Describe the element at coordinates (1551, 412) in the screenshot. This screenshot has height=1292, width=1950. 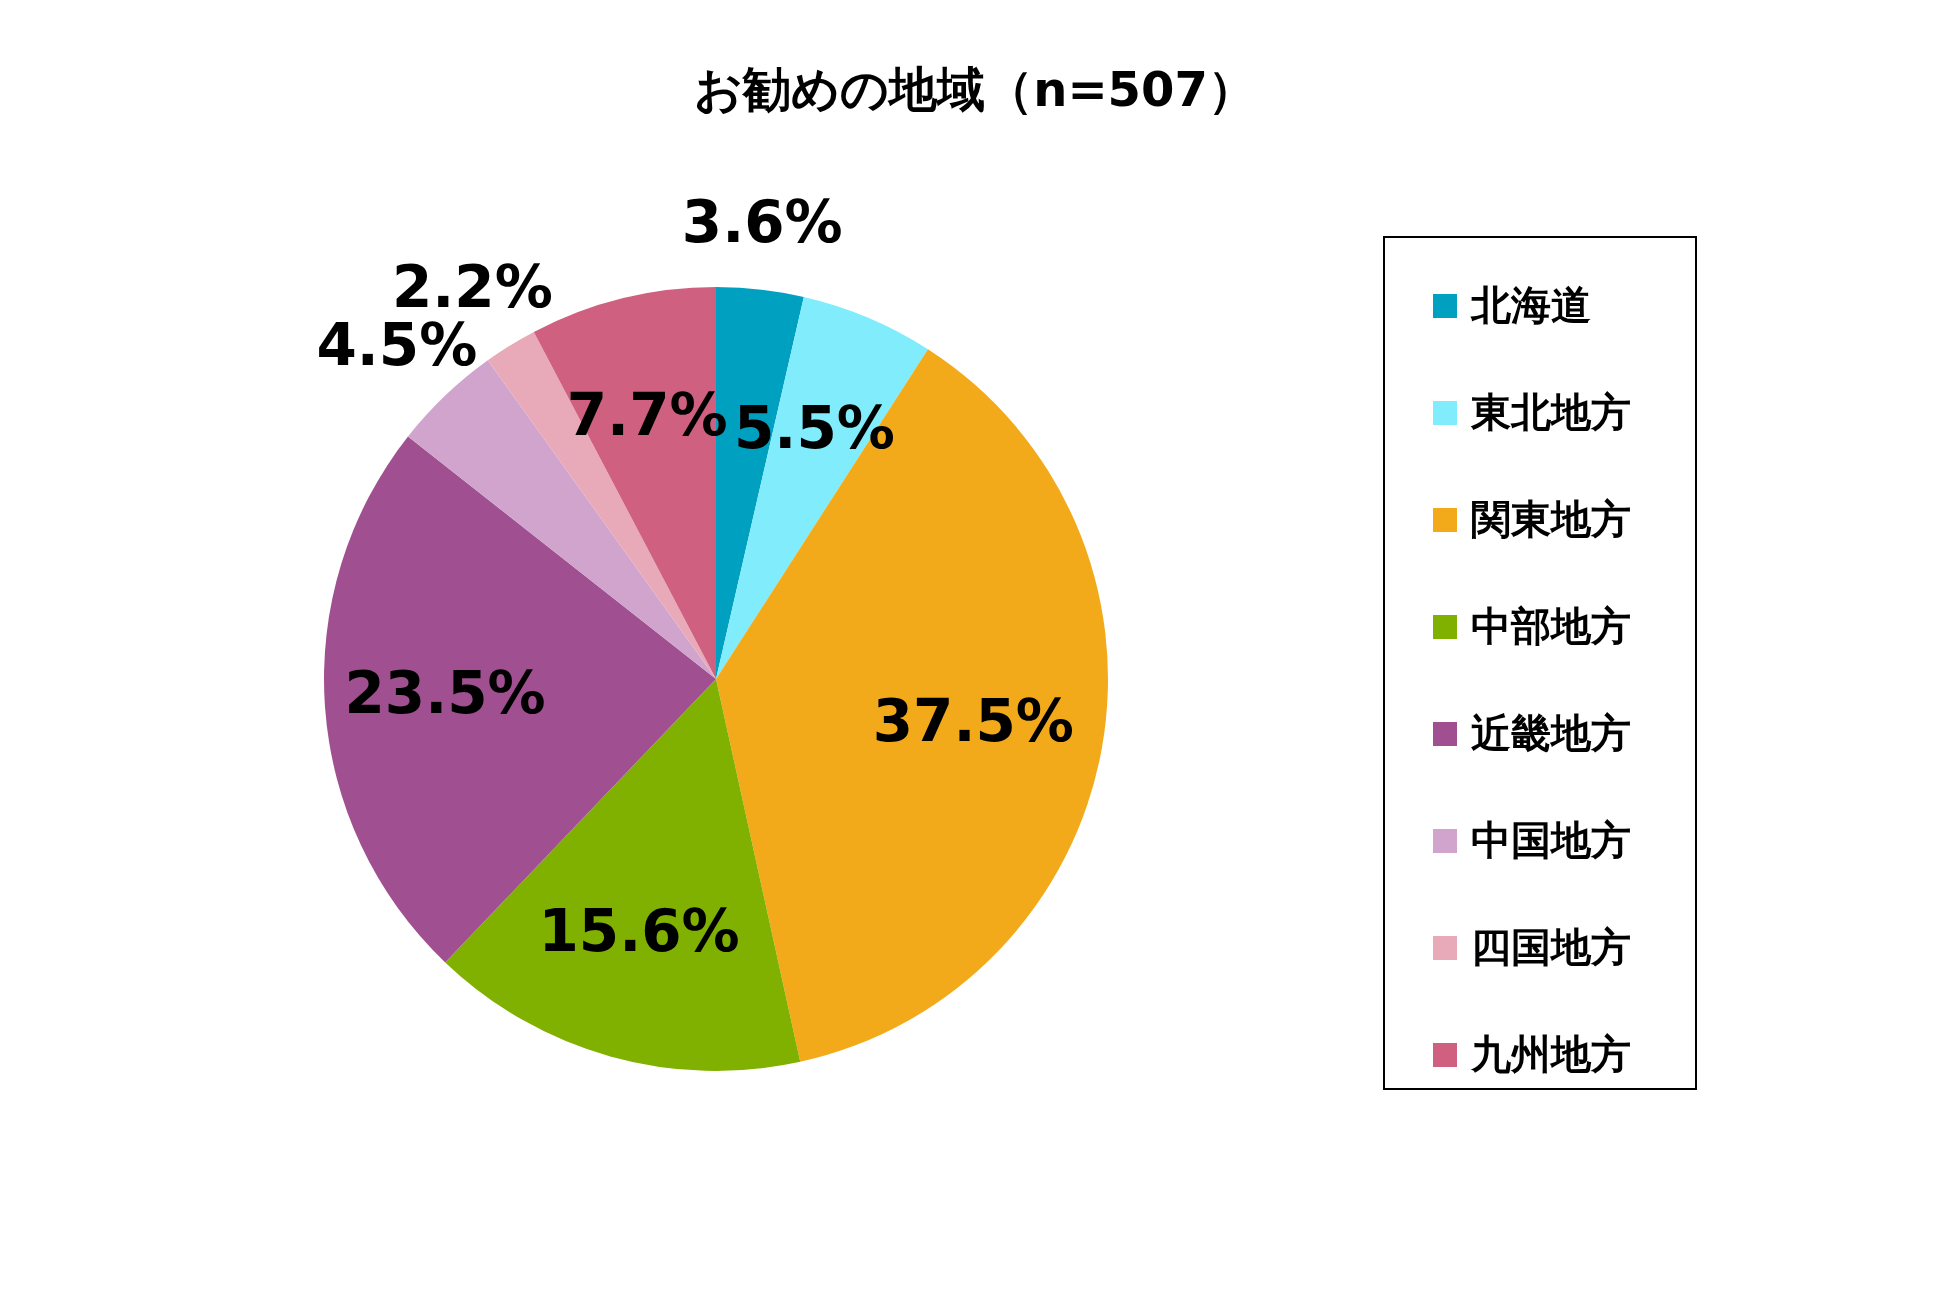
I see `legend-label: 東北地方` at that location.